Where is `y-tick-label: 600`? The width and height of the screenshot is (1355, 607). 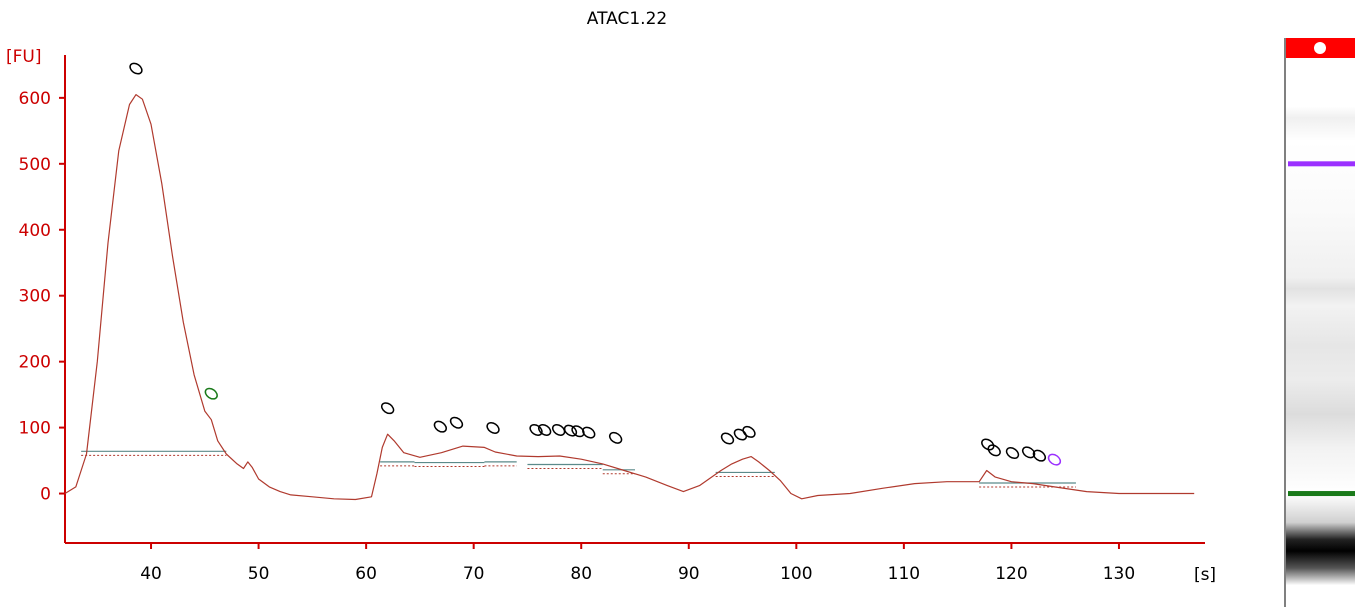 y-tick-label: 600 is located at coordinates (35, 99).